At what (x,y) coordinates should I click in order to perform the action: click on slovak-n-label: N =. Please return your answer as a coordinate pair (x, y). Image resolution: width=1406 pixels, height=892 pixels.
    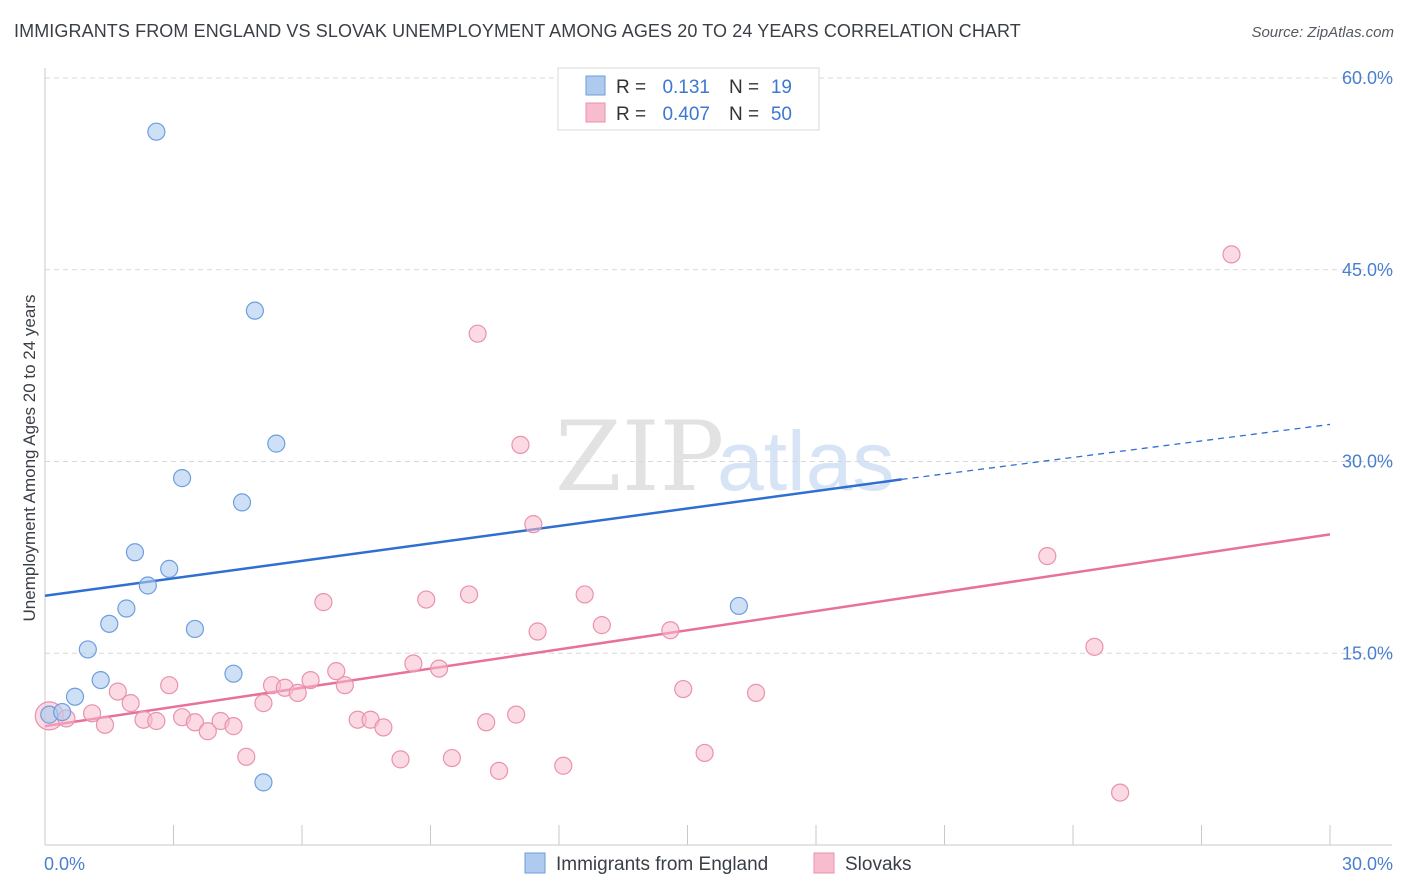
    Looking at the image, I should click on (744, 114).